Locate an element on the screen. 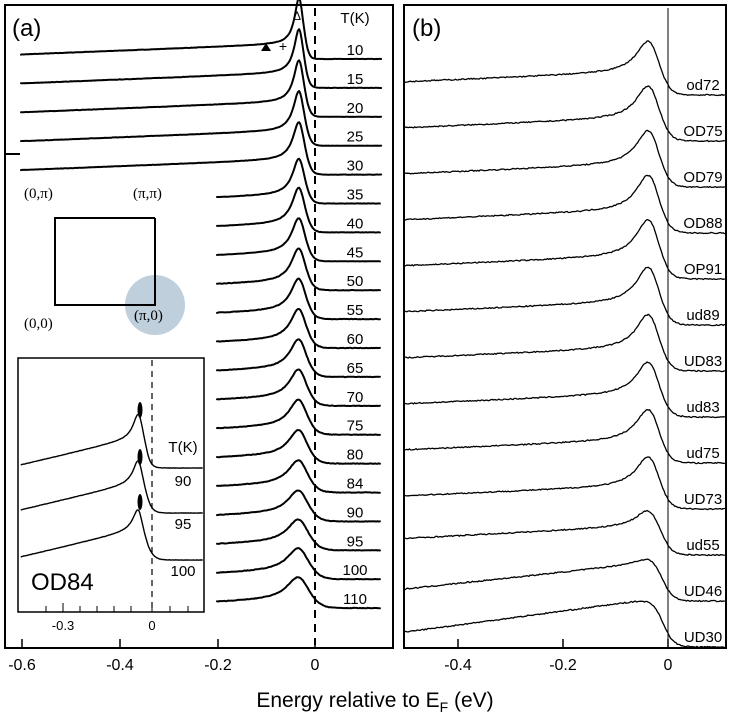  sample-label-UD73: UD73 is located at coordinates (703, 499).